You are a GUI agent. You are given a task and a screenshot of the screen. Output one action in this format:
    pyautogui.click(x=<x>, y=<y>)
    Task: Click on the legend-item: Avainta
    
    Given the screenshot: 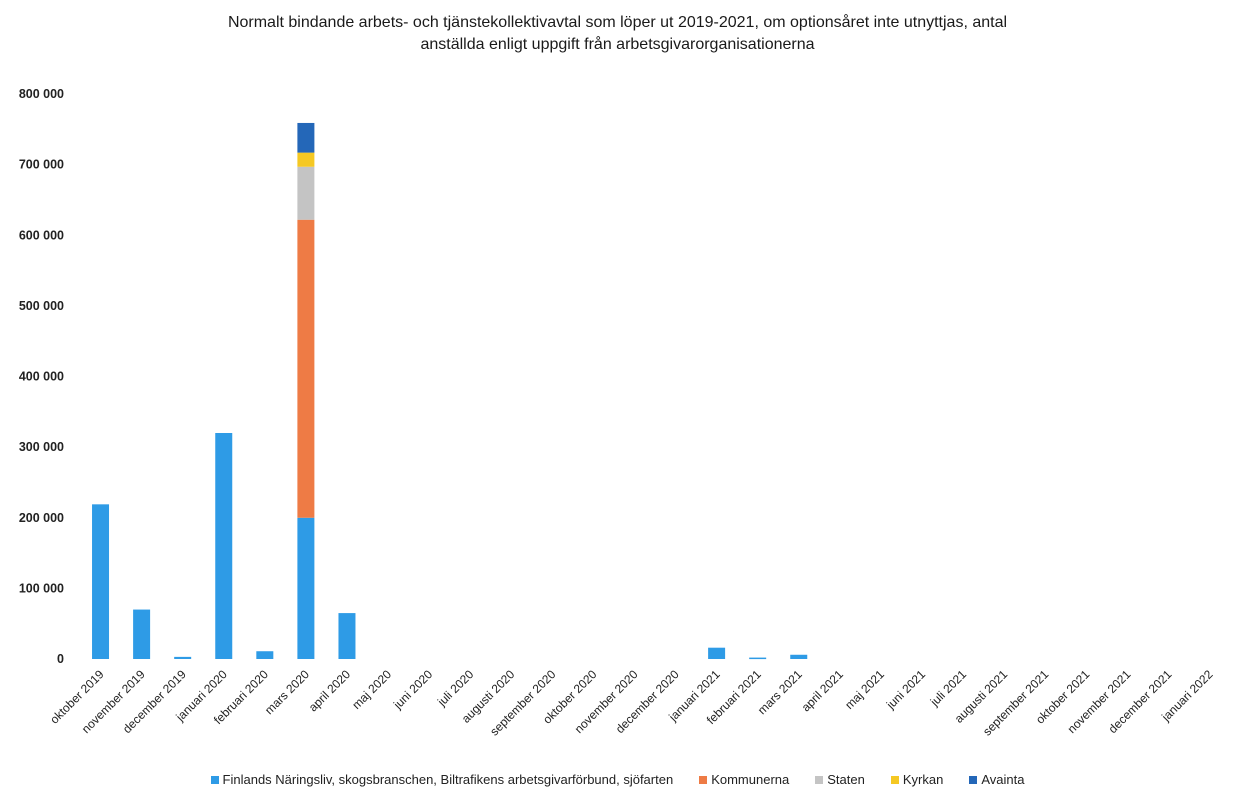 What is the action you would take?
    pyautogui.click(x=996, y=779)
    